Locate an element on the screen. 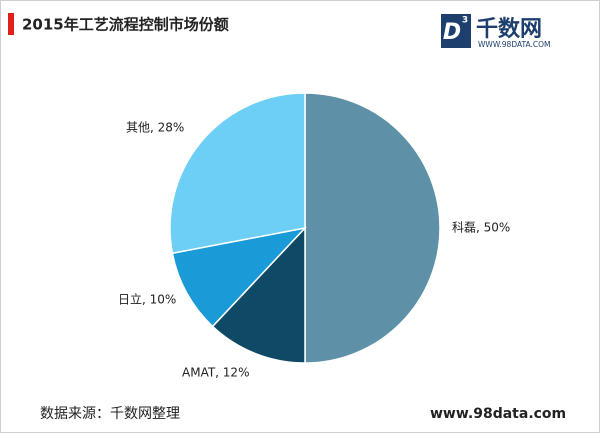 This screenshot has width=600, height=433. data-label: 日立, 10% is located at coordinates (147, 299).